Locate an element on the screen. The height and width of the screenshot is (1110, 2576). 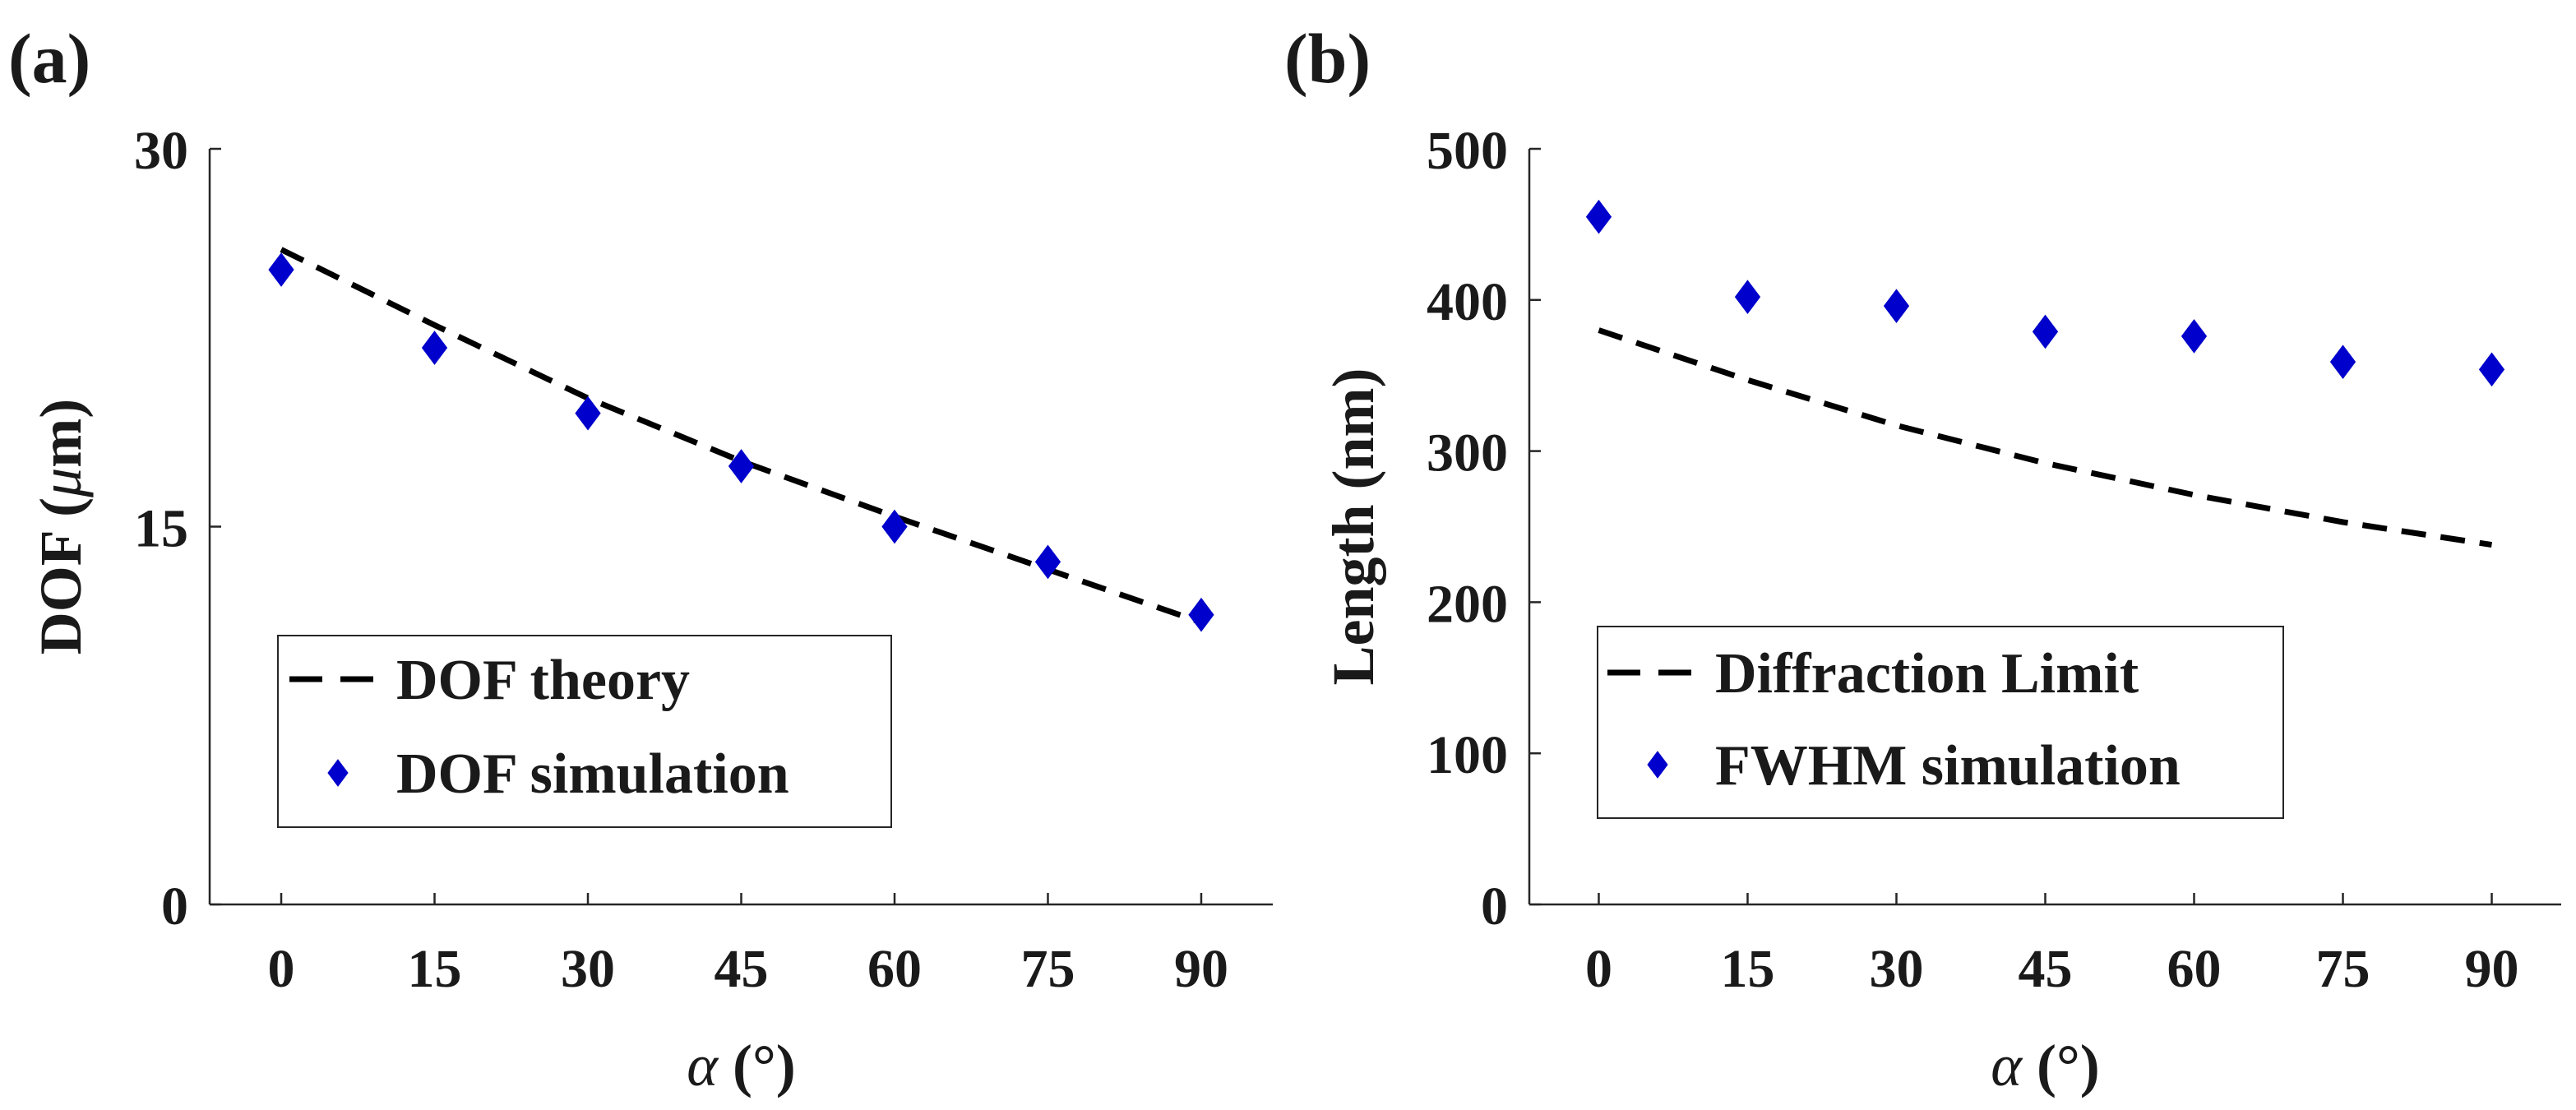
y-tick-label: 300 is located at coordinates (1467, 453).